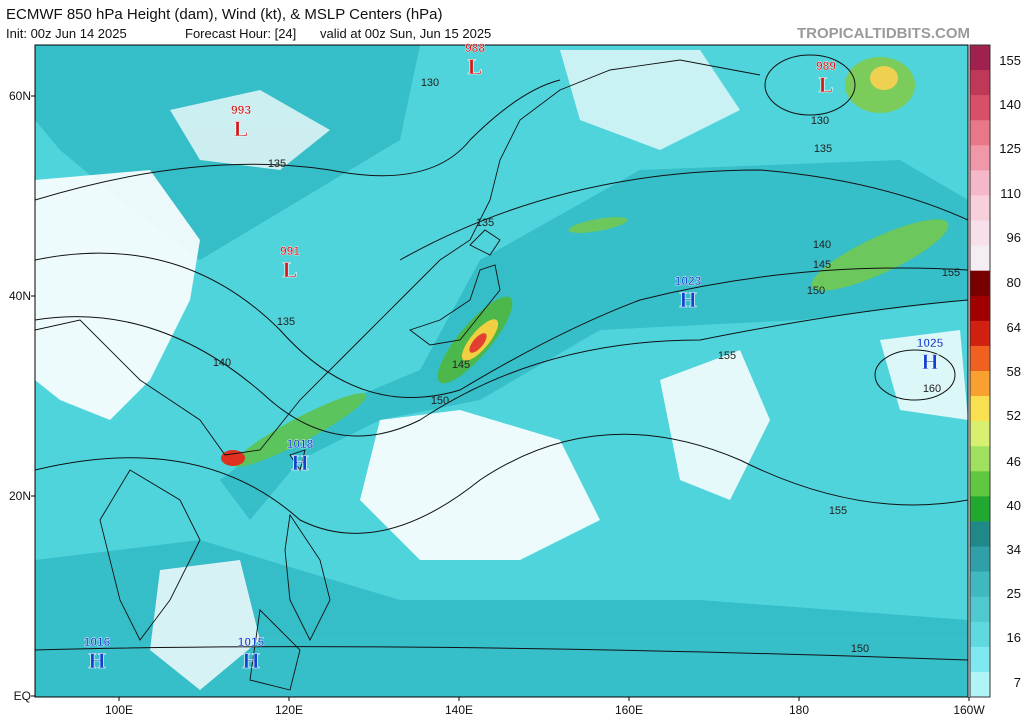 The image size is (1024, 722). What do you see at coordinates (688, 281) in the screenshot?
I see `center-pressure: 1023` at bounding box center [688, 281].